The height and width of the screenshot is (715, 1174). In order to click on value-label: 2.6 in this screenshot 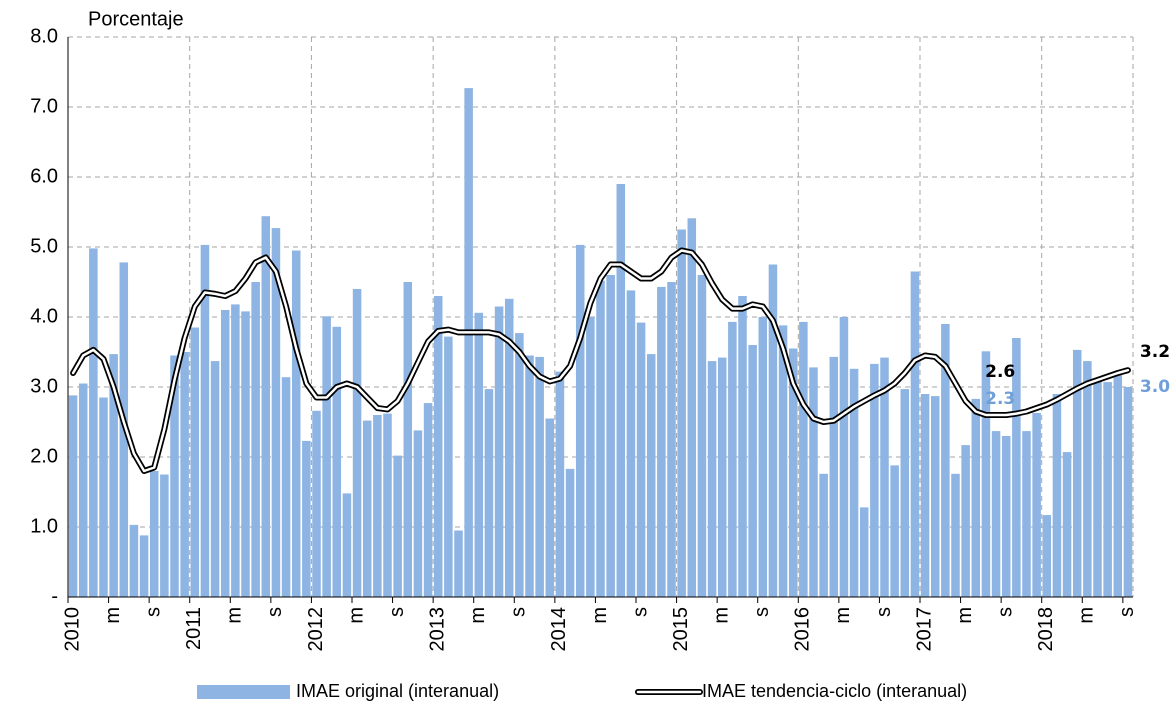, I will do `click(1000, 372)`.